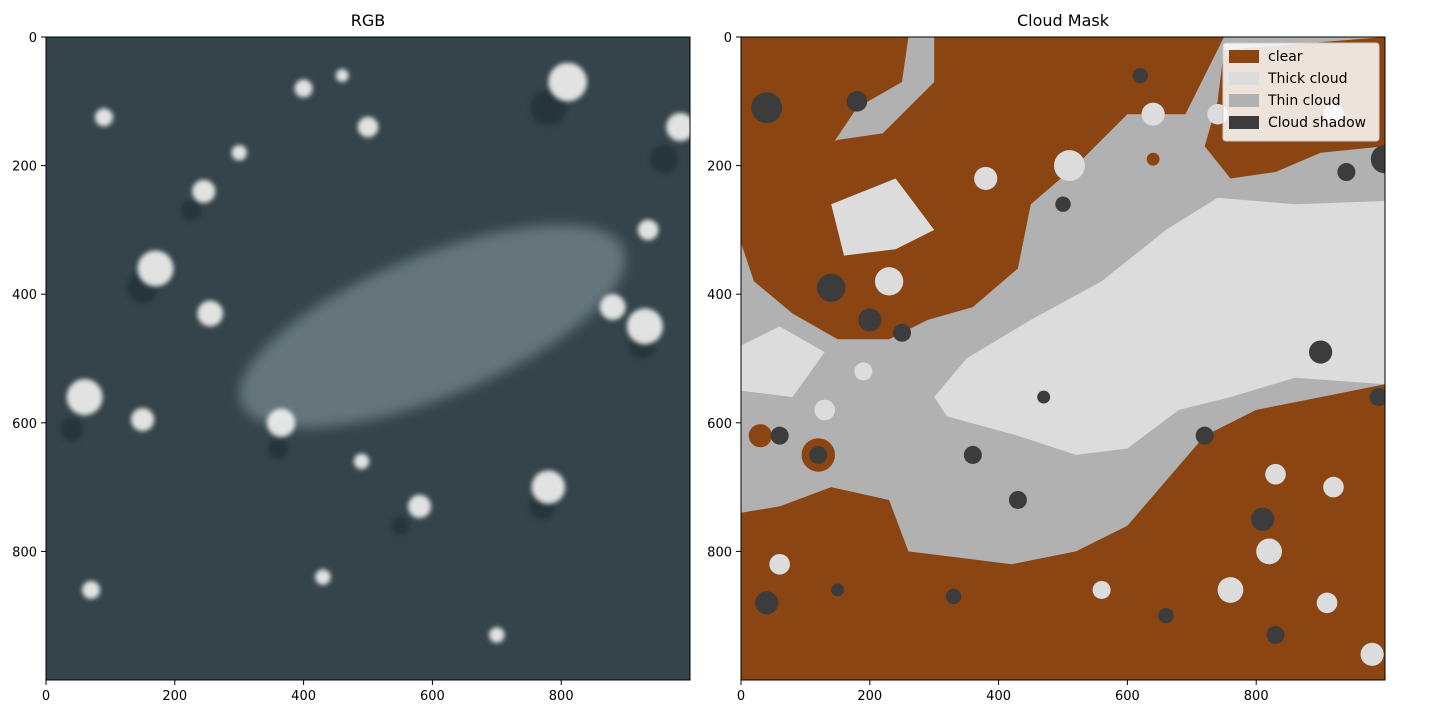  I want to click on legend-label: Thin cloud, so click(1304, 101).